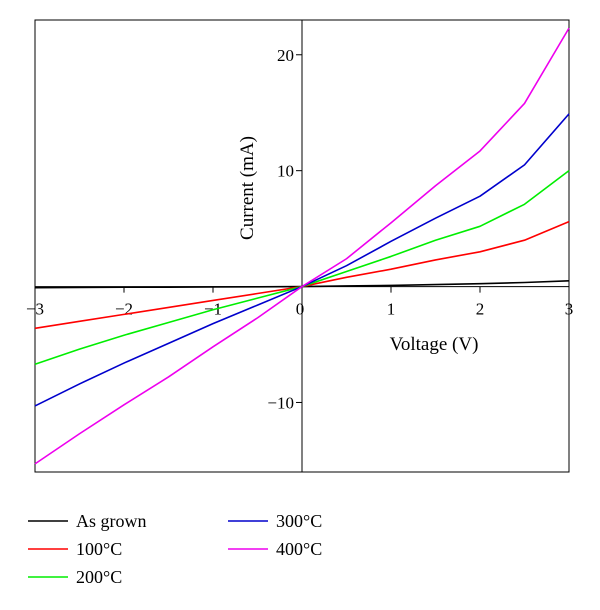 Image resolution: width=600 pixels, height=610 pixels. What do you see at coordinates (300, 309) in the screenshot?
I see `x-tick-label: 0` at bounding box center [300, 309].